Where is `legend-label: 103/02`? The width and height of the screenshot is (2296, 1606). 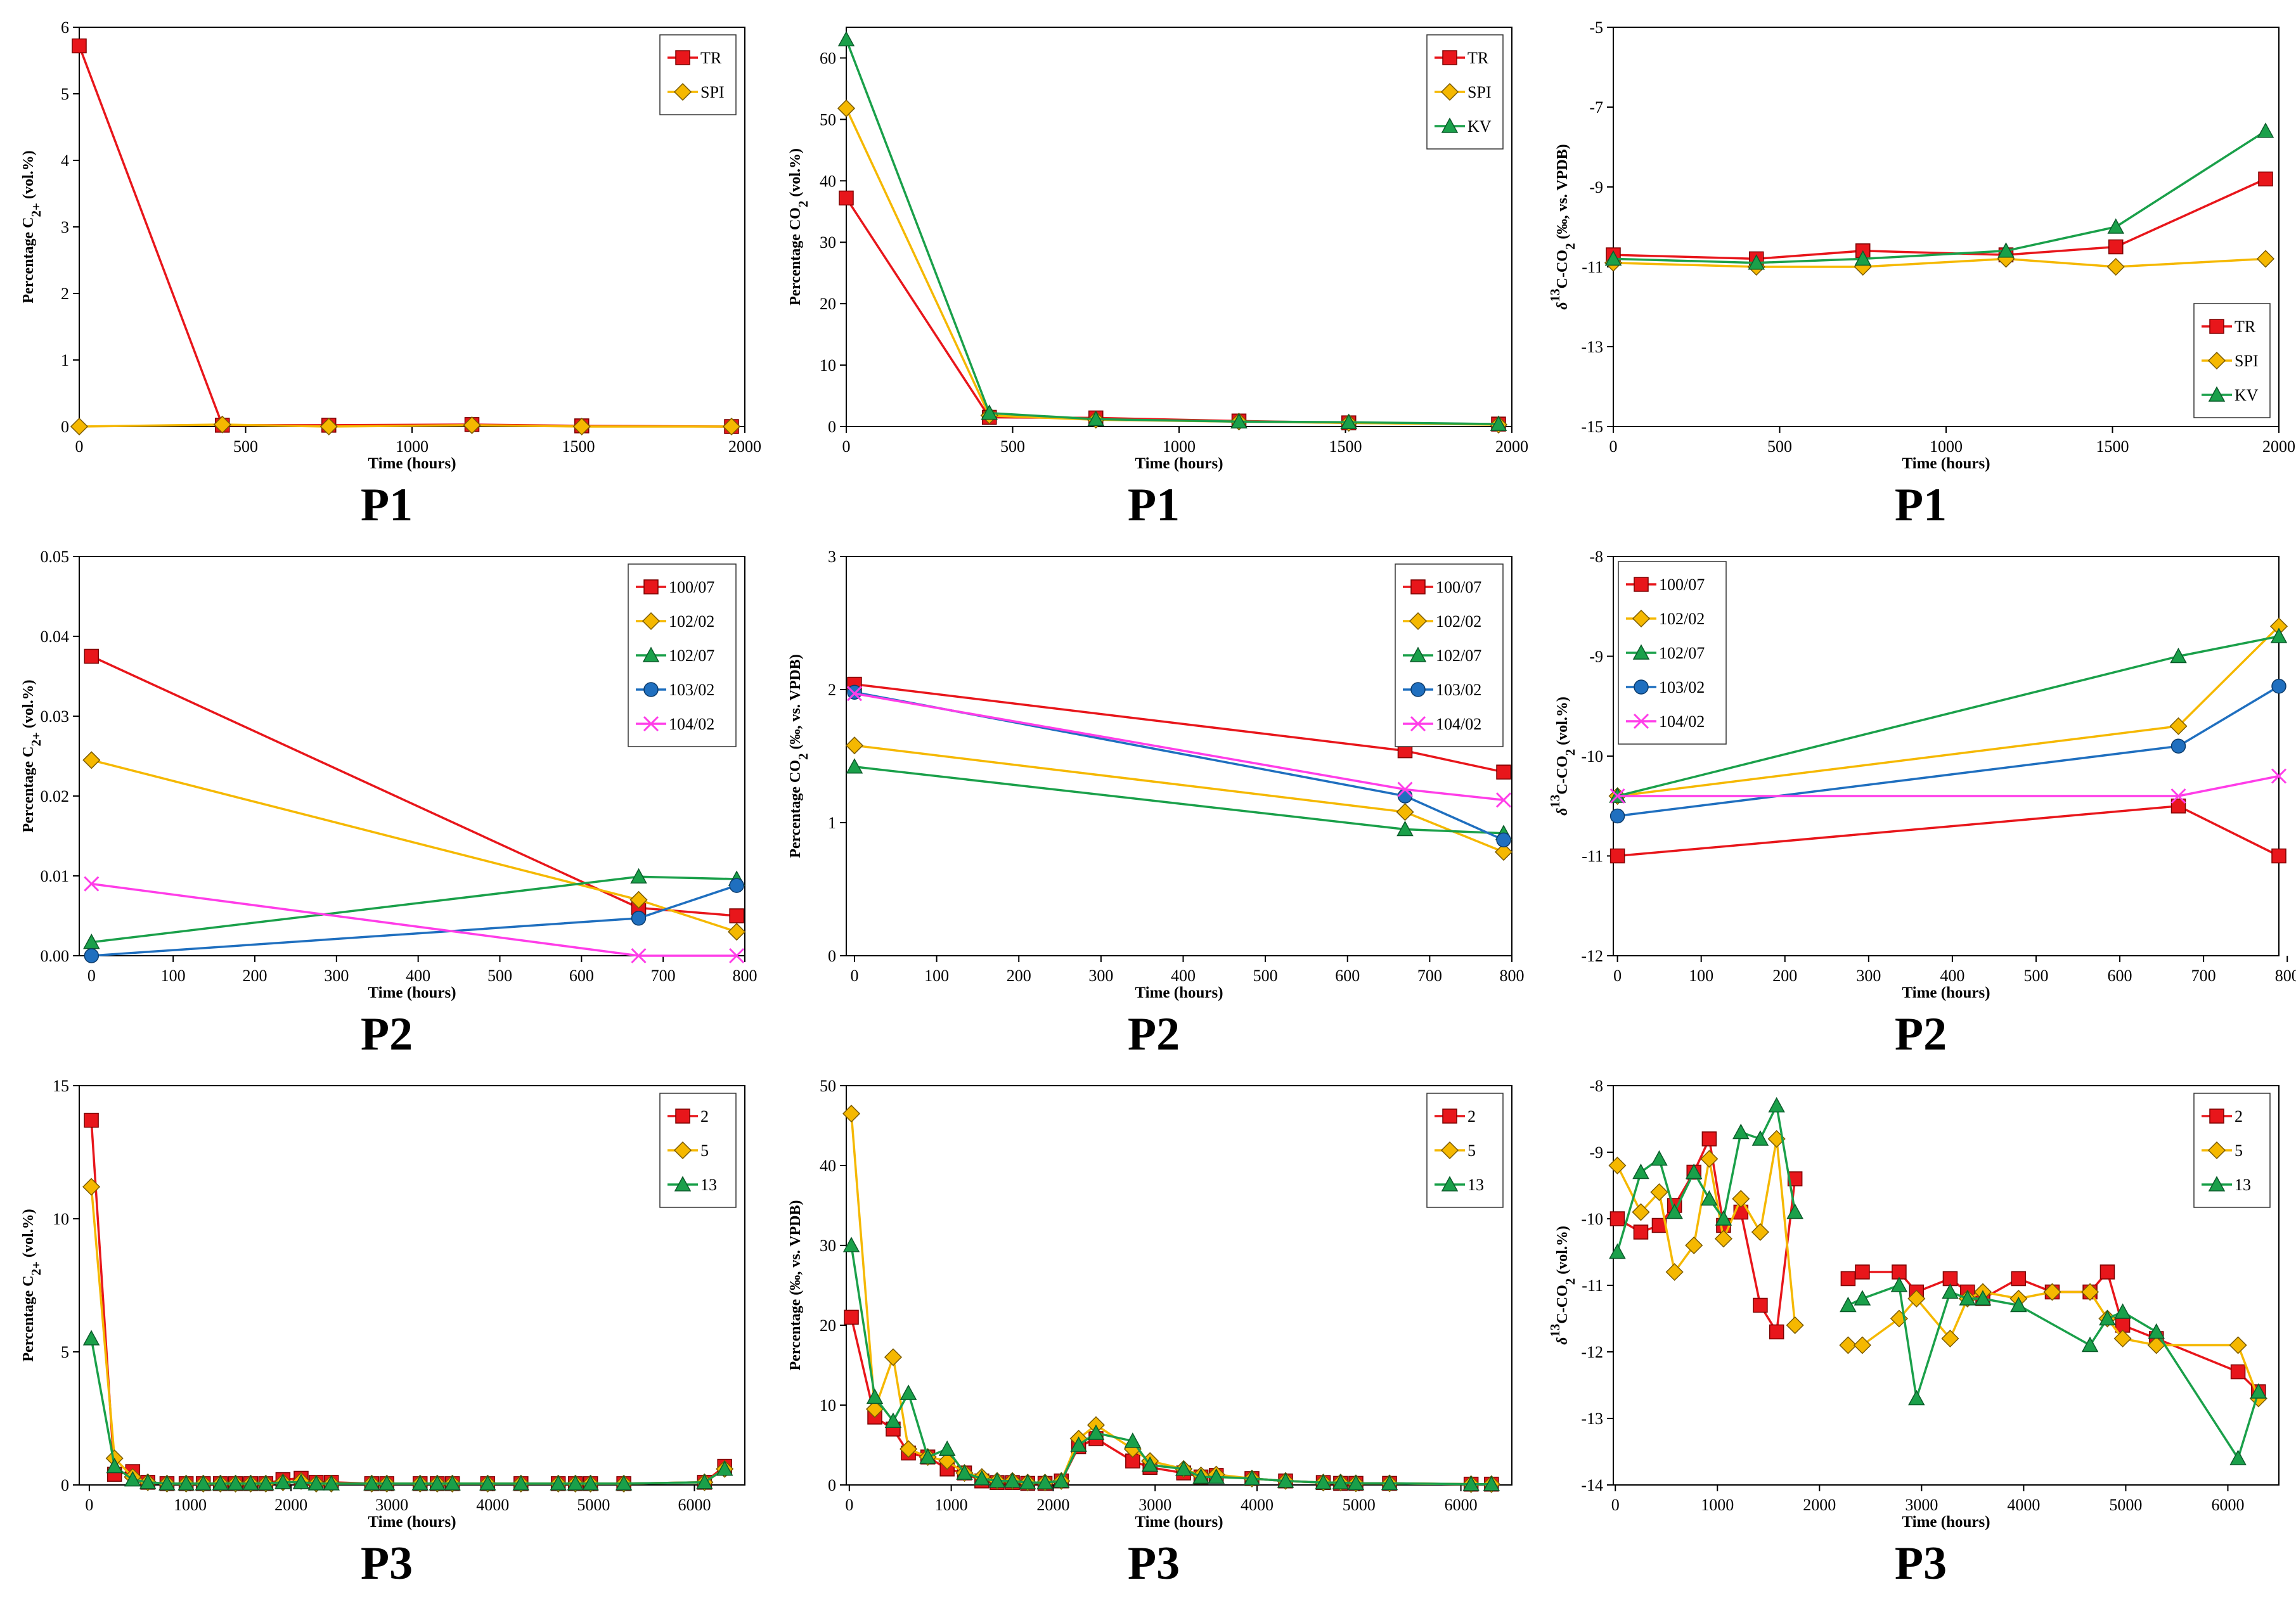
legend-label: 103/02 is located at coordinates (691, 690).